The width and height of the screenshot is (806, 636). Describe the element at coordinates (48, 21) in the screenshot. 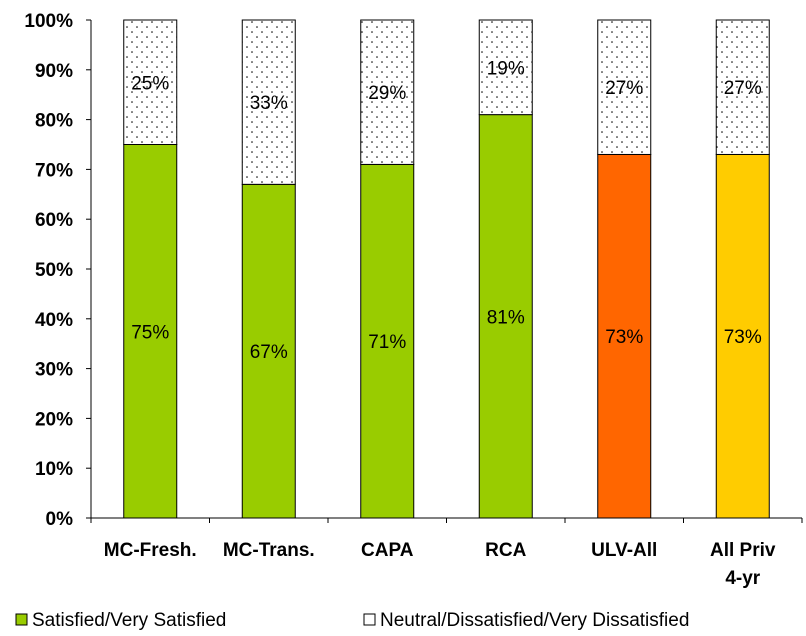

I see `y-tick-label: 100%` at that location.